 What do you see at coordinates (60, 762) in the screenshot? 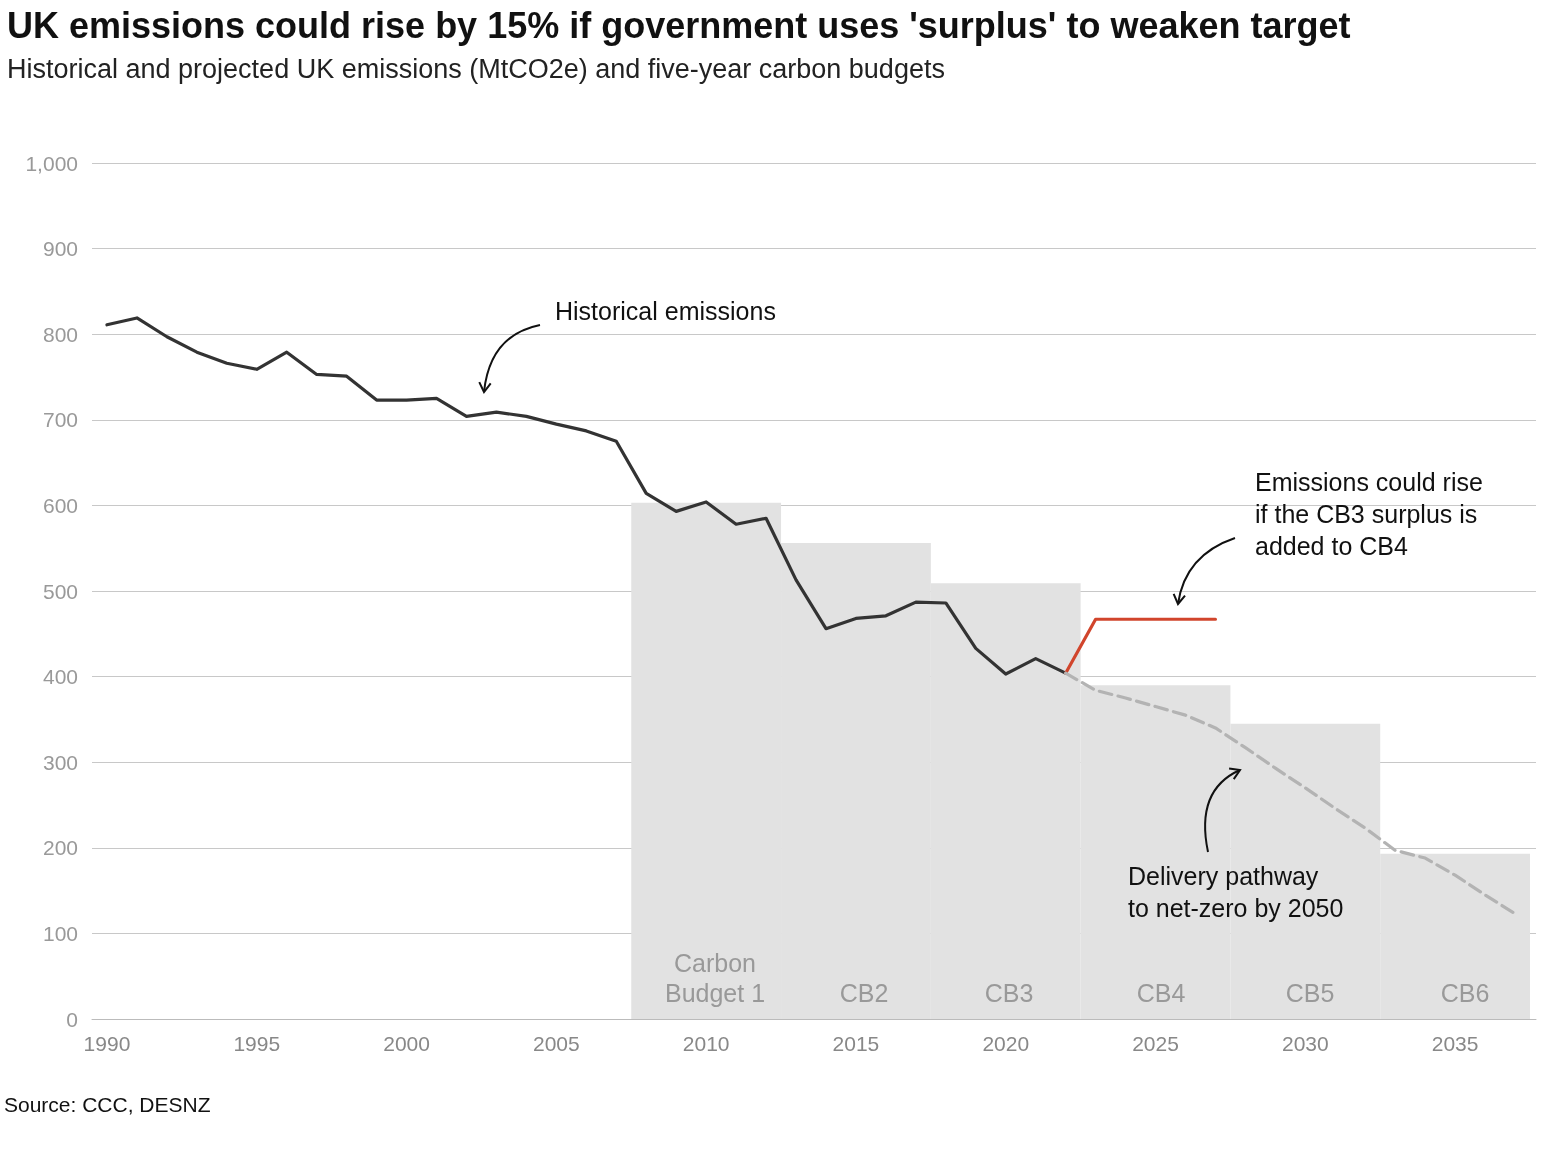
I see `y-tick-label: 300` at bounding box center [60, 762].